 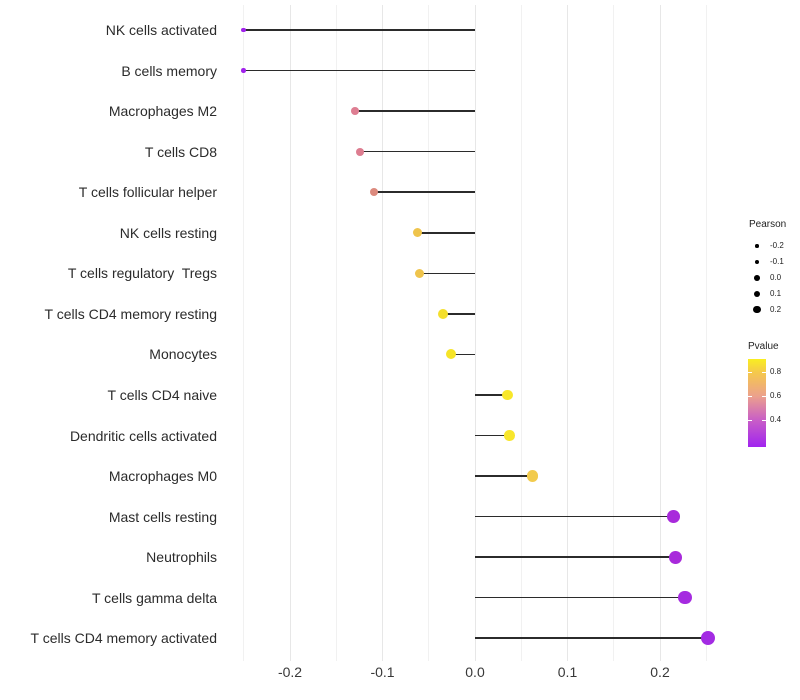 What do you see at coordinates (154, 597) in the screenshot?
I see `category-label: T cells gamma delta` at bounding box center [154, 597].